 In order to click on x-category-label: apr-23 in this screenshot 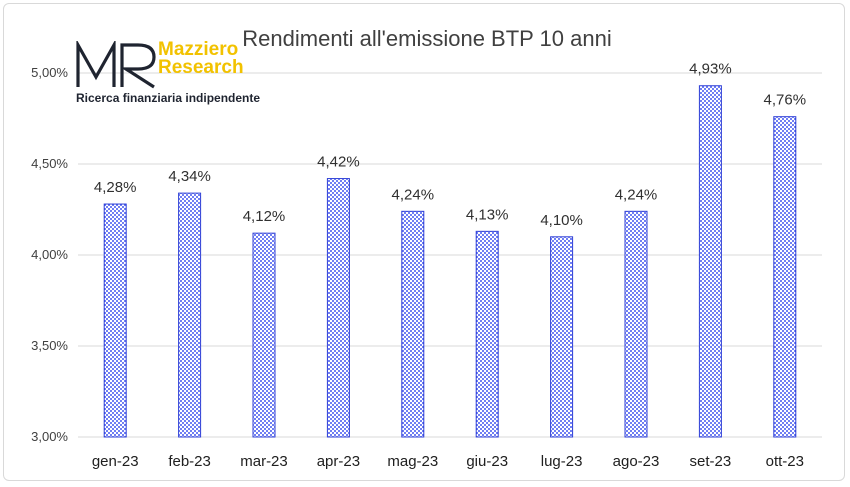, I will do `click(338, 461)`.